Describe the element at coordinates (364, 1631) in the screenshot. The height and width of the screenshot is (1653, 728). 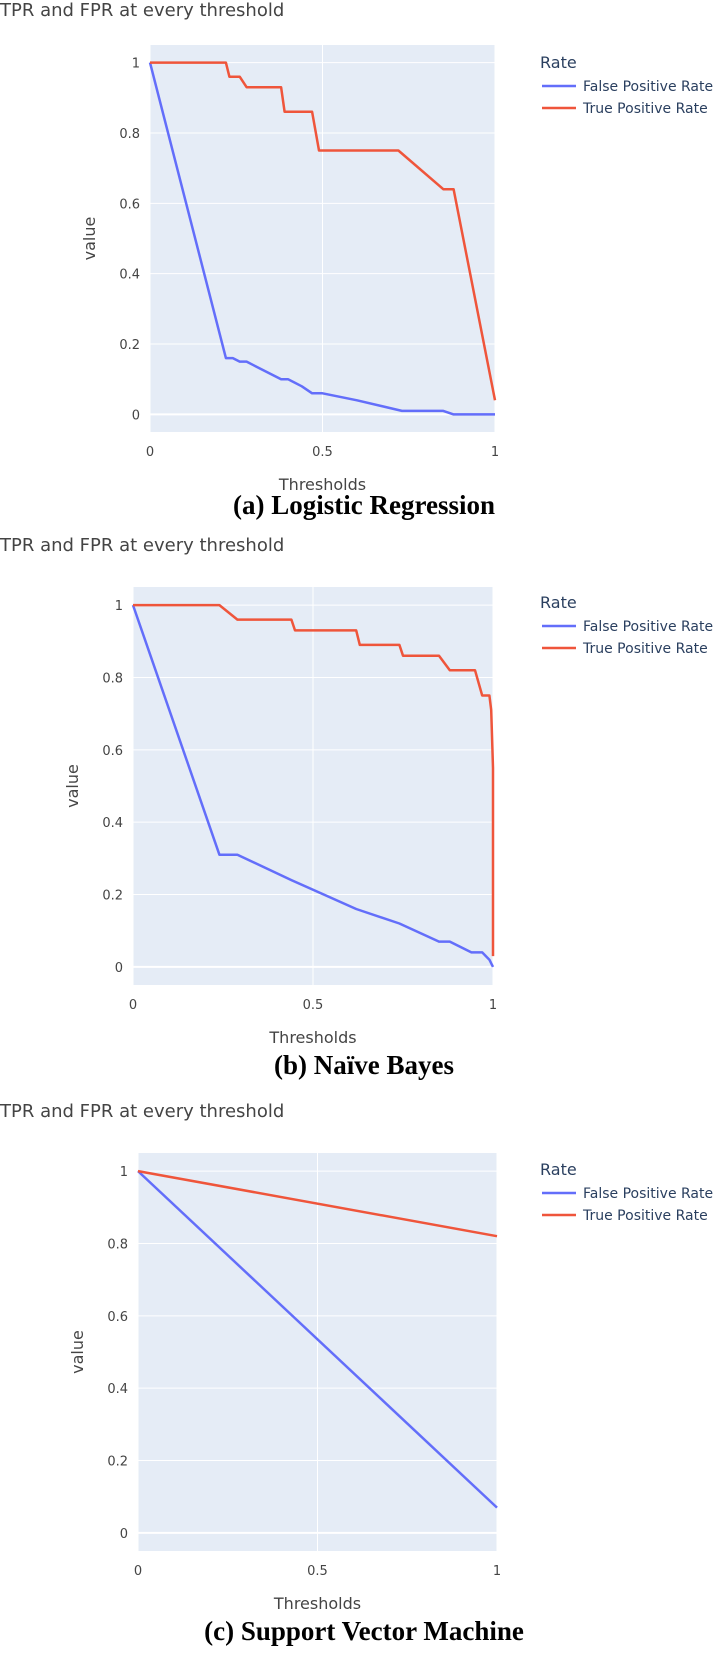
I see `chart-caption: (c) Support Vector Machine` at that location.